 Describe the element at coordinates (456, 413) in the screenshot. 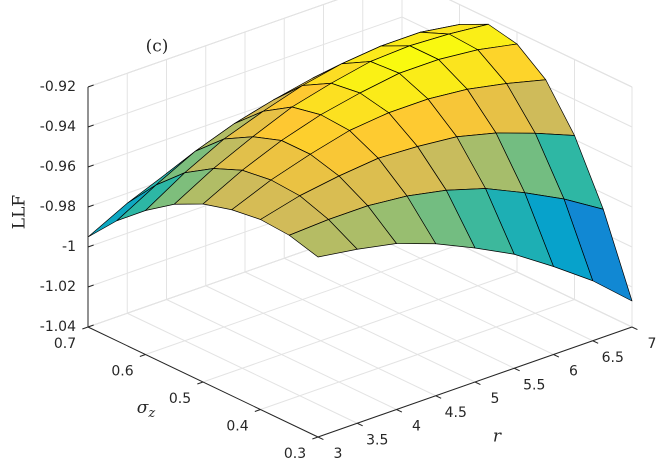

I see `x-tick-label: 4.5` at that location.